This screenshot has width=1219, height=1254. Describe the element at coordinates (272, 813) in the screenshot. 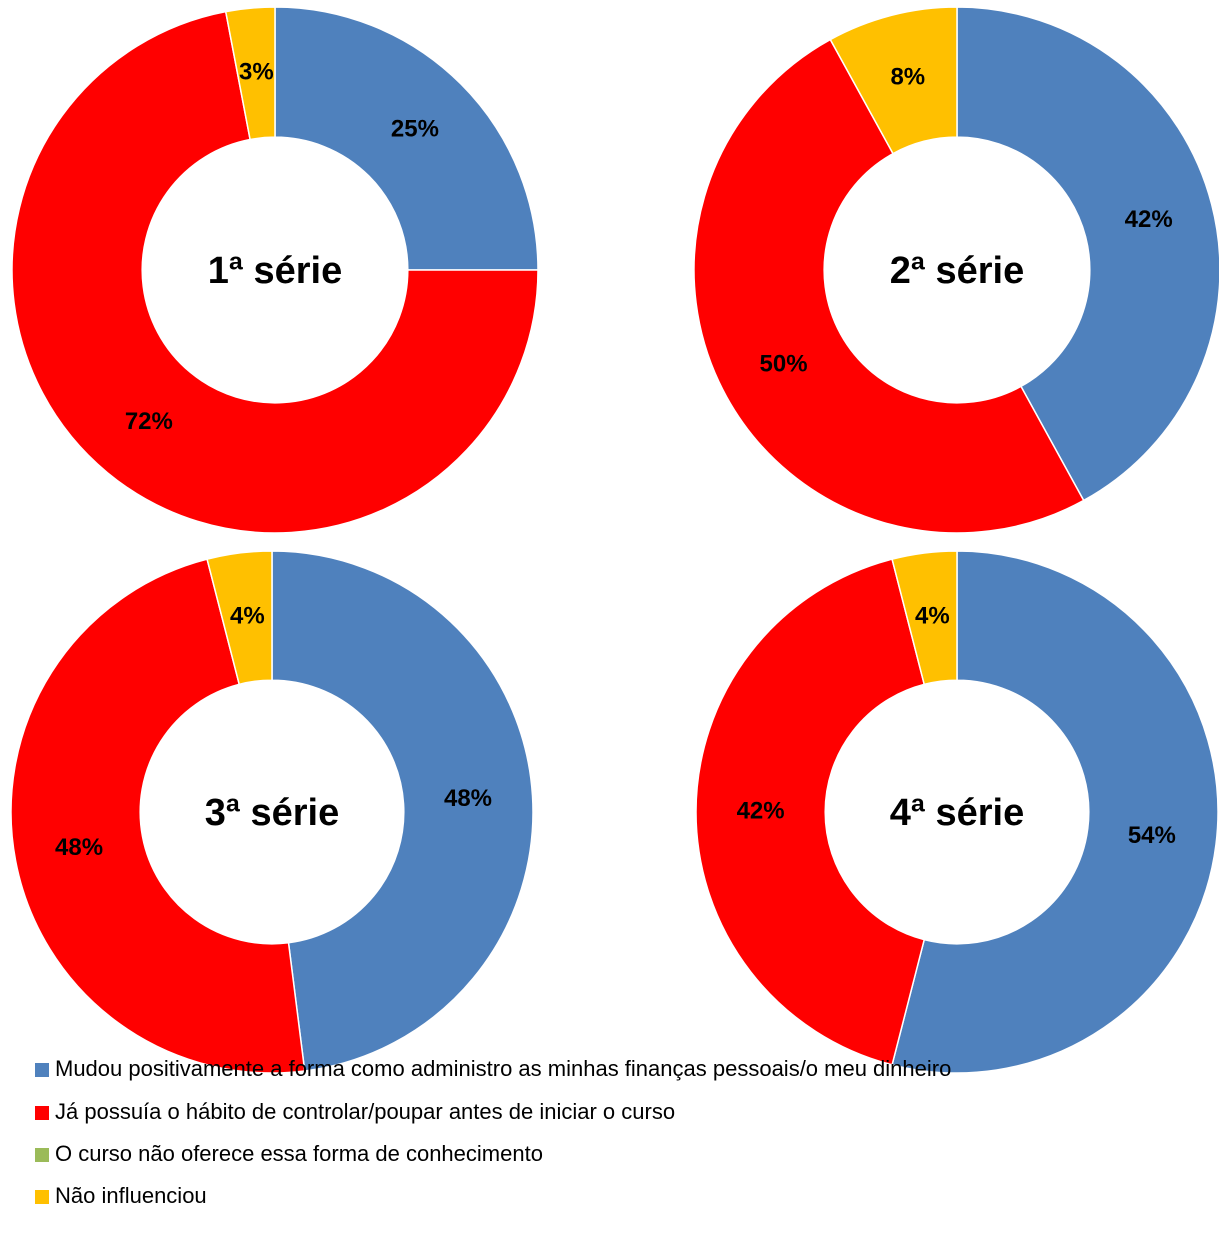

I see `chart-title: 3ª série` at that location.